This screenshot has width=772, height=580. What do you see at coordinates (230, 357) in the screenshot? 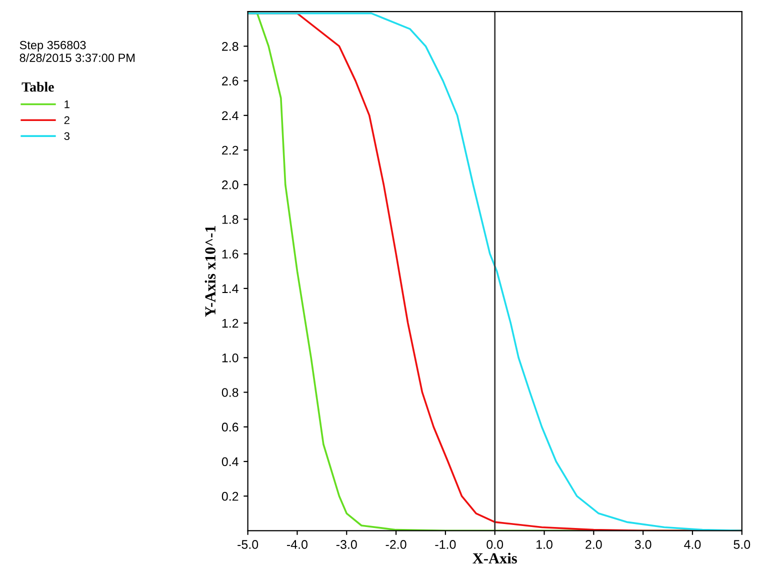
I see `y-tick-label: 1.0` at bounding box center [230, 357].